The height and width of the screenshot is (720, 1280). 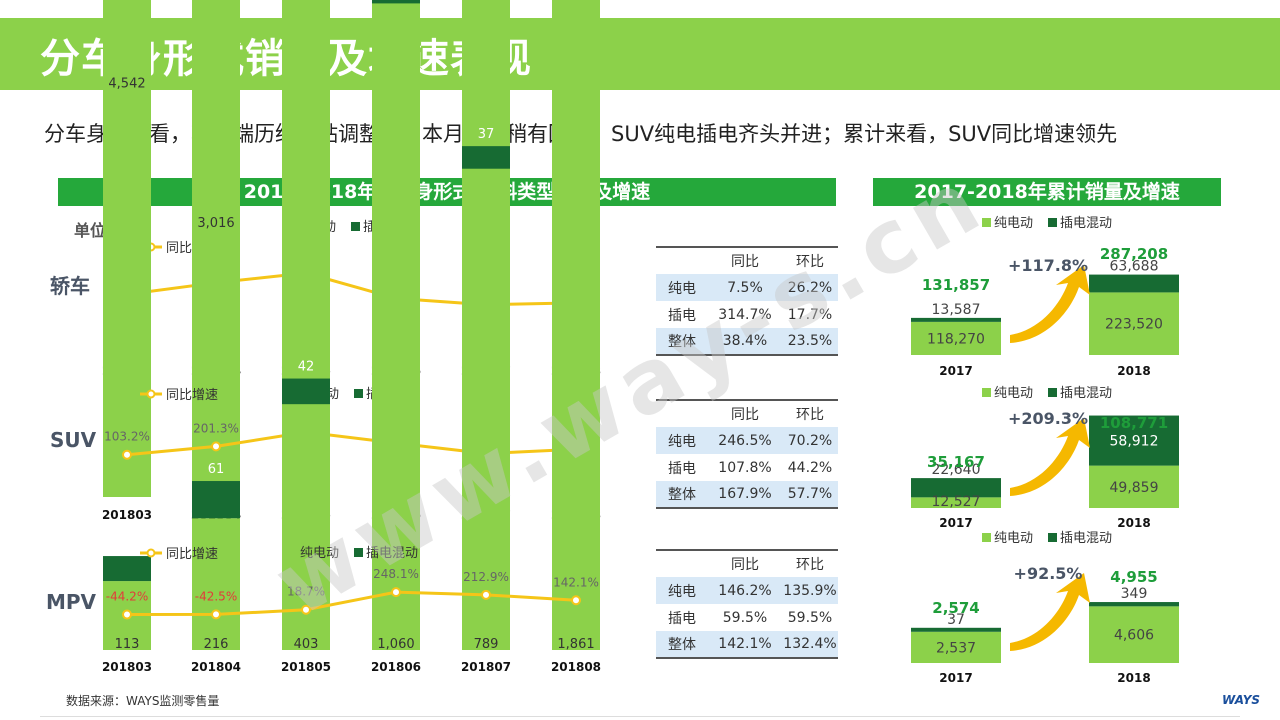 What do you see at coordinates (682, 342) in the screenshot?
I see `table-cell: 整体` at bounding box center [682, 342].